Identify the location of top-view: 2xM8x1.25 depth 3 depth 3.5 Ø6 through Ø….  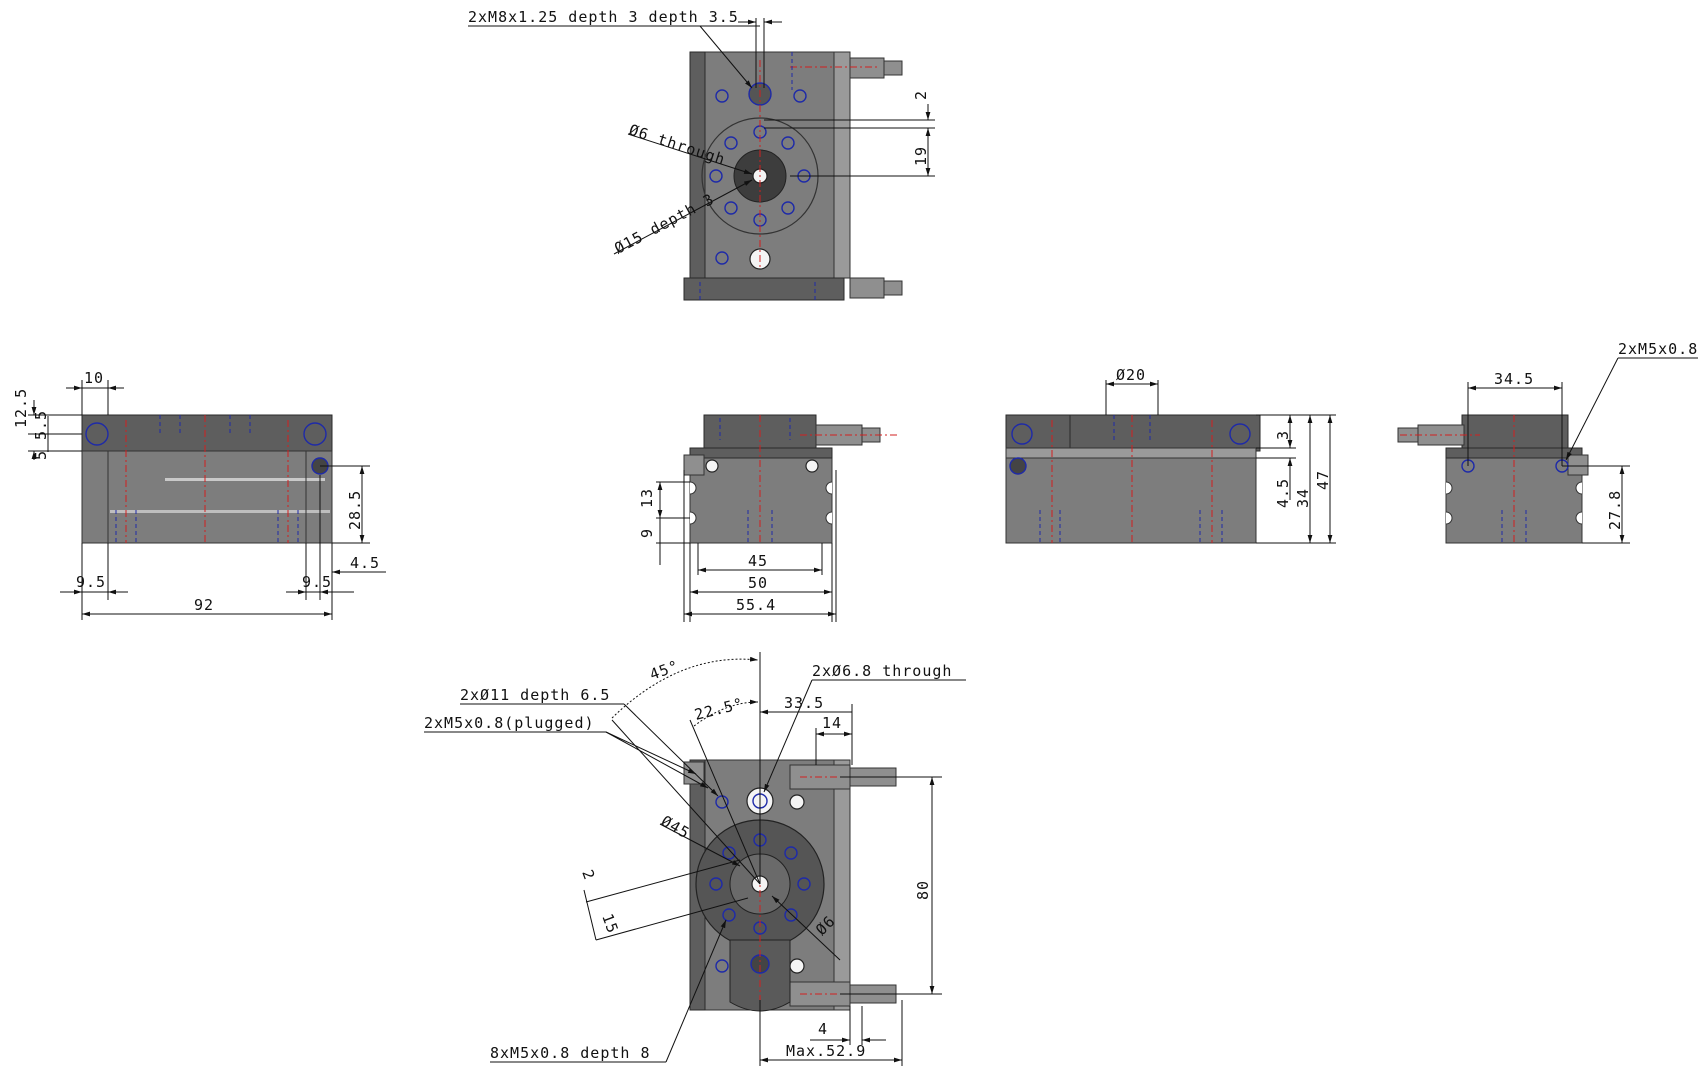
(701, 154).